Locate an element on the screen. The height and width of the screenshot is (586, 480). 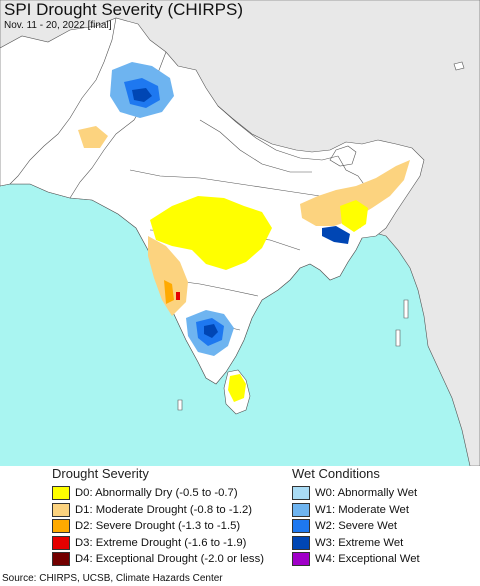
swatch-w4 is located at coordinates (301, 559).